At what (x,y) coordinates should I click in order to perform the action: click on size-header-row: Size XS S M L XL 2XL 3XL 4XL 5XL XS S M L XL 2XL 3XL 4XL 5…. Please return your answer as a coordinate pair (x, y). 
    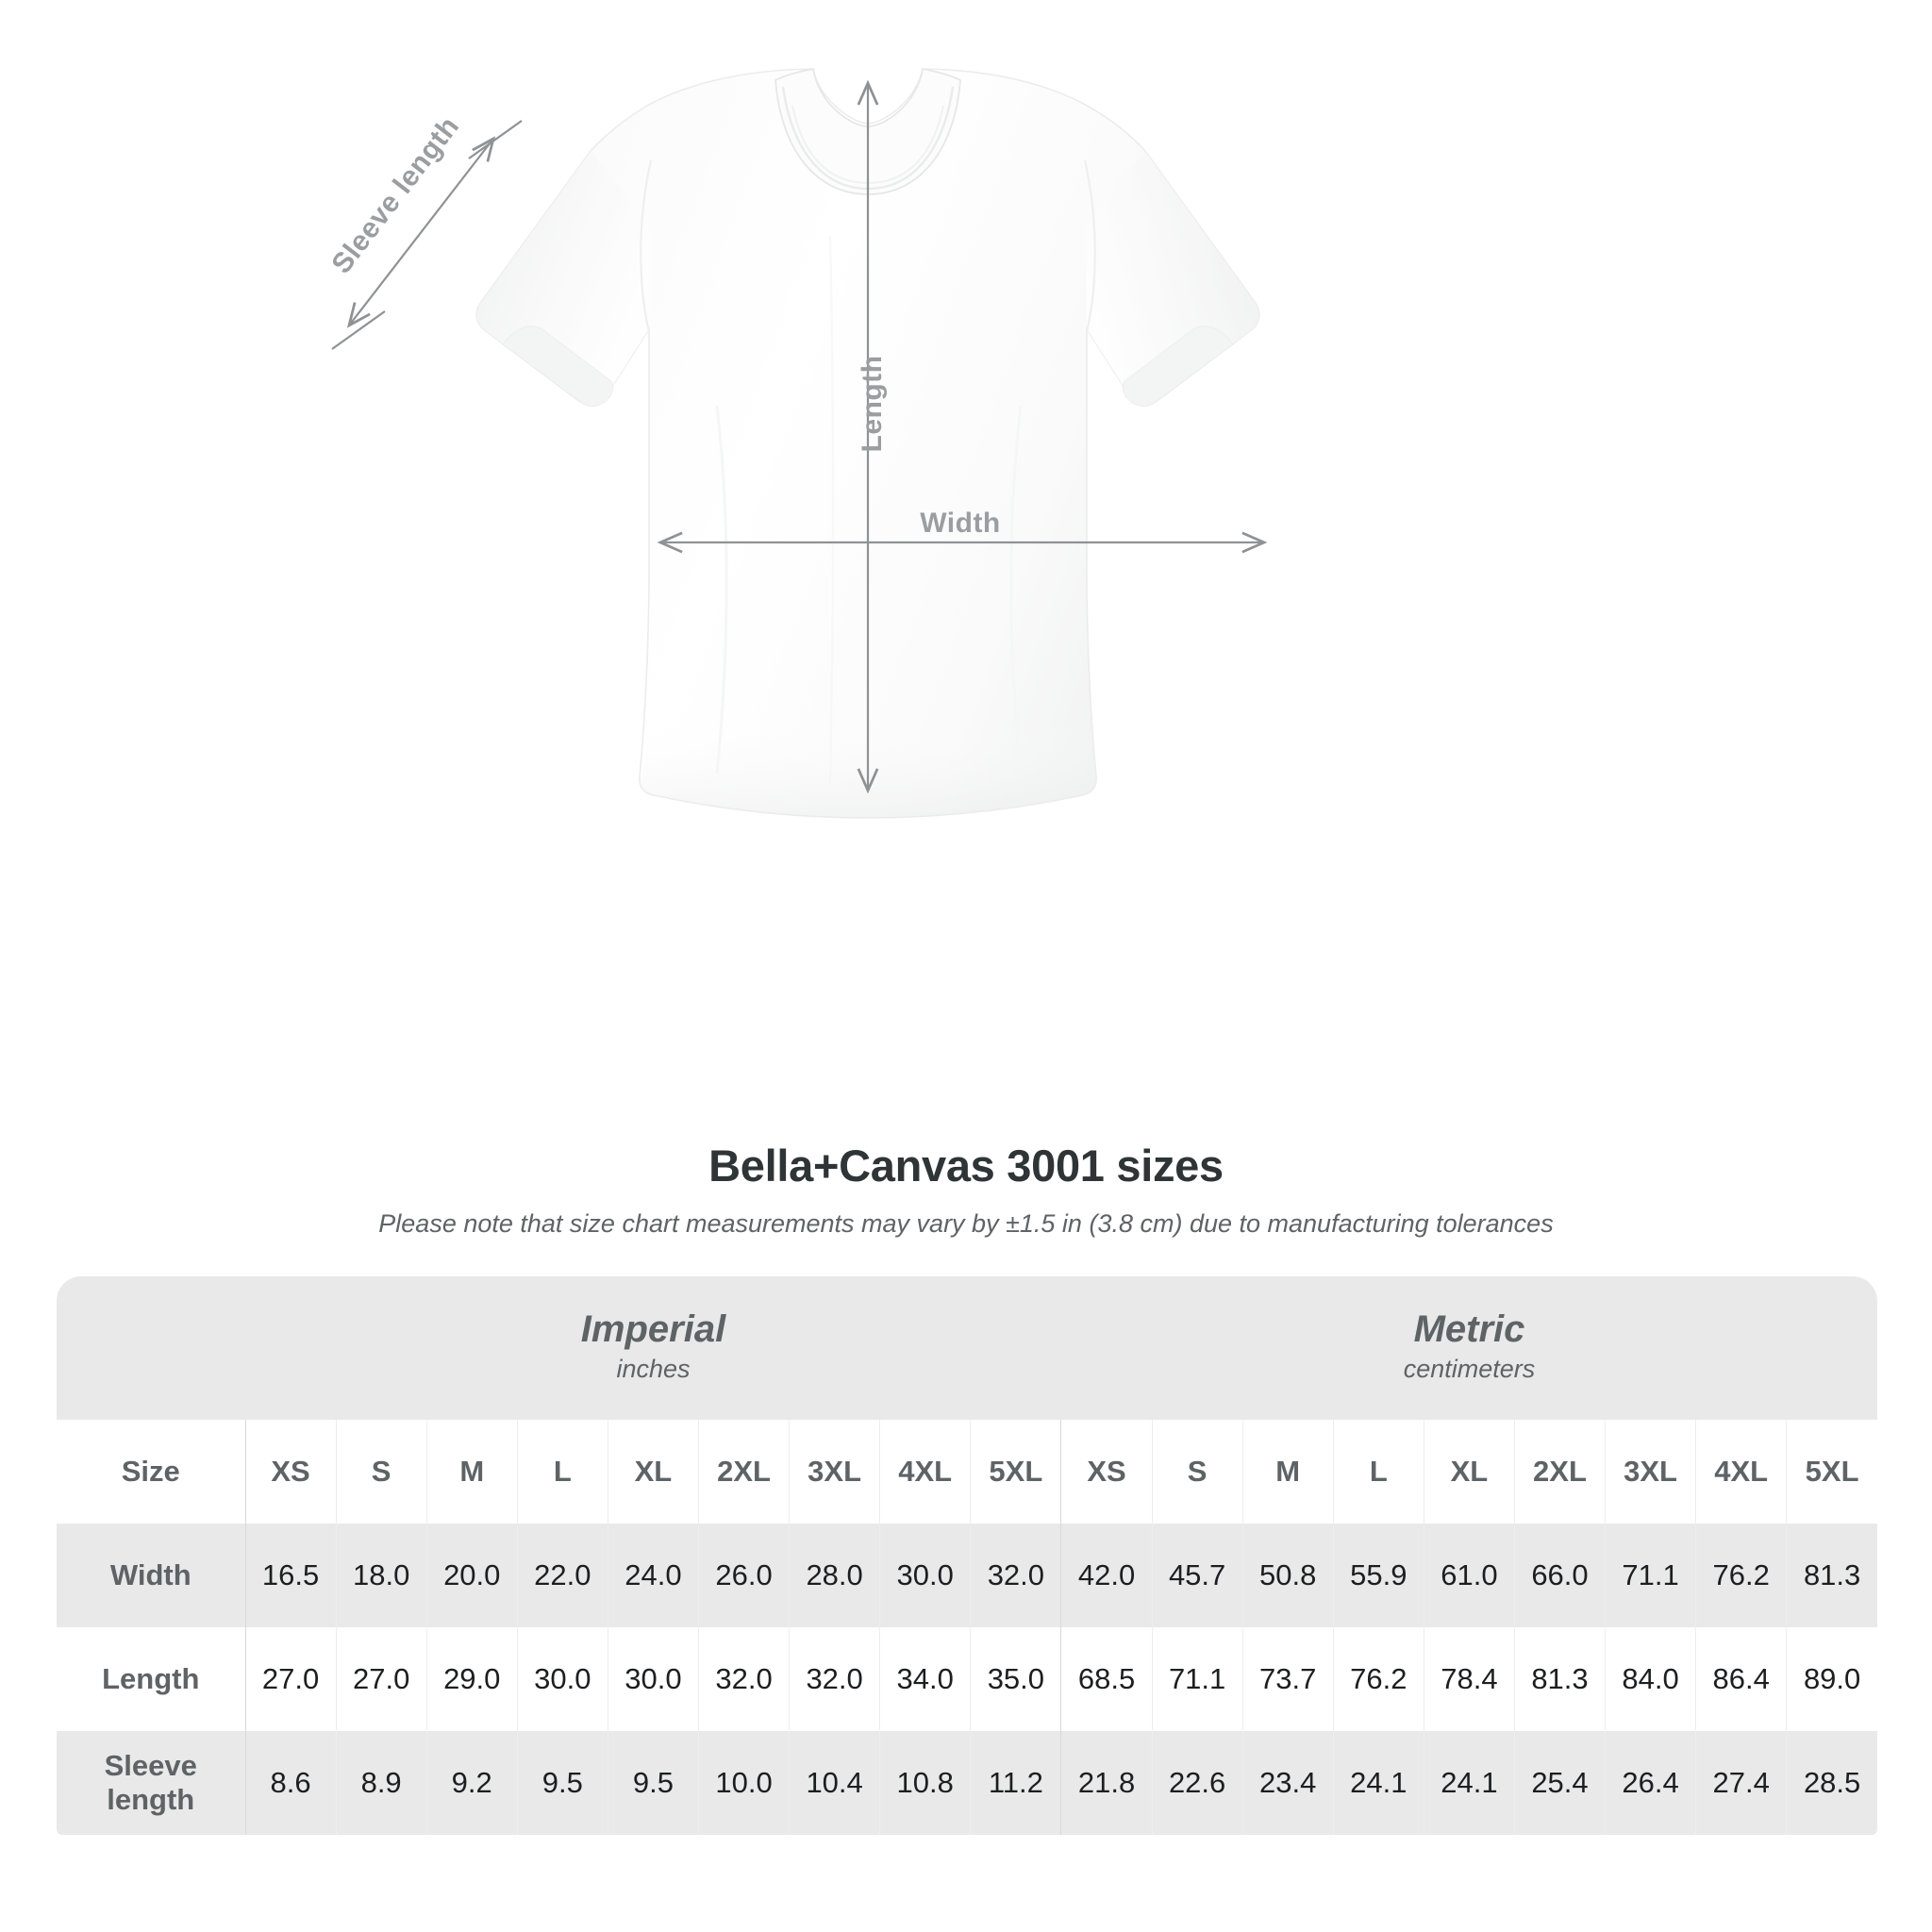
    Looking at the image, I should click on (967, 1472).